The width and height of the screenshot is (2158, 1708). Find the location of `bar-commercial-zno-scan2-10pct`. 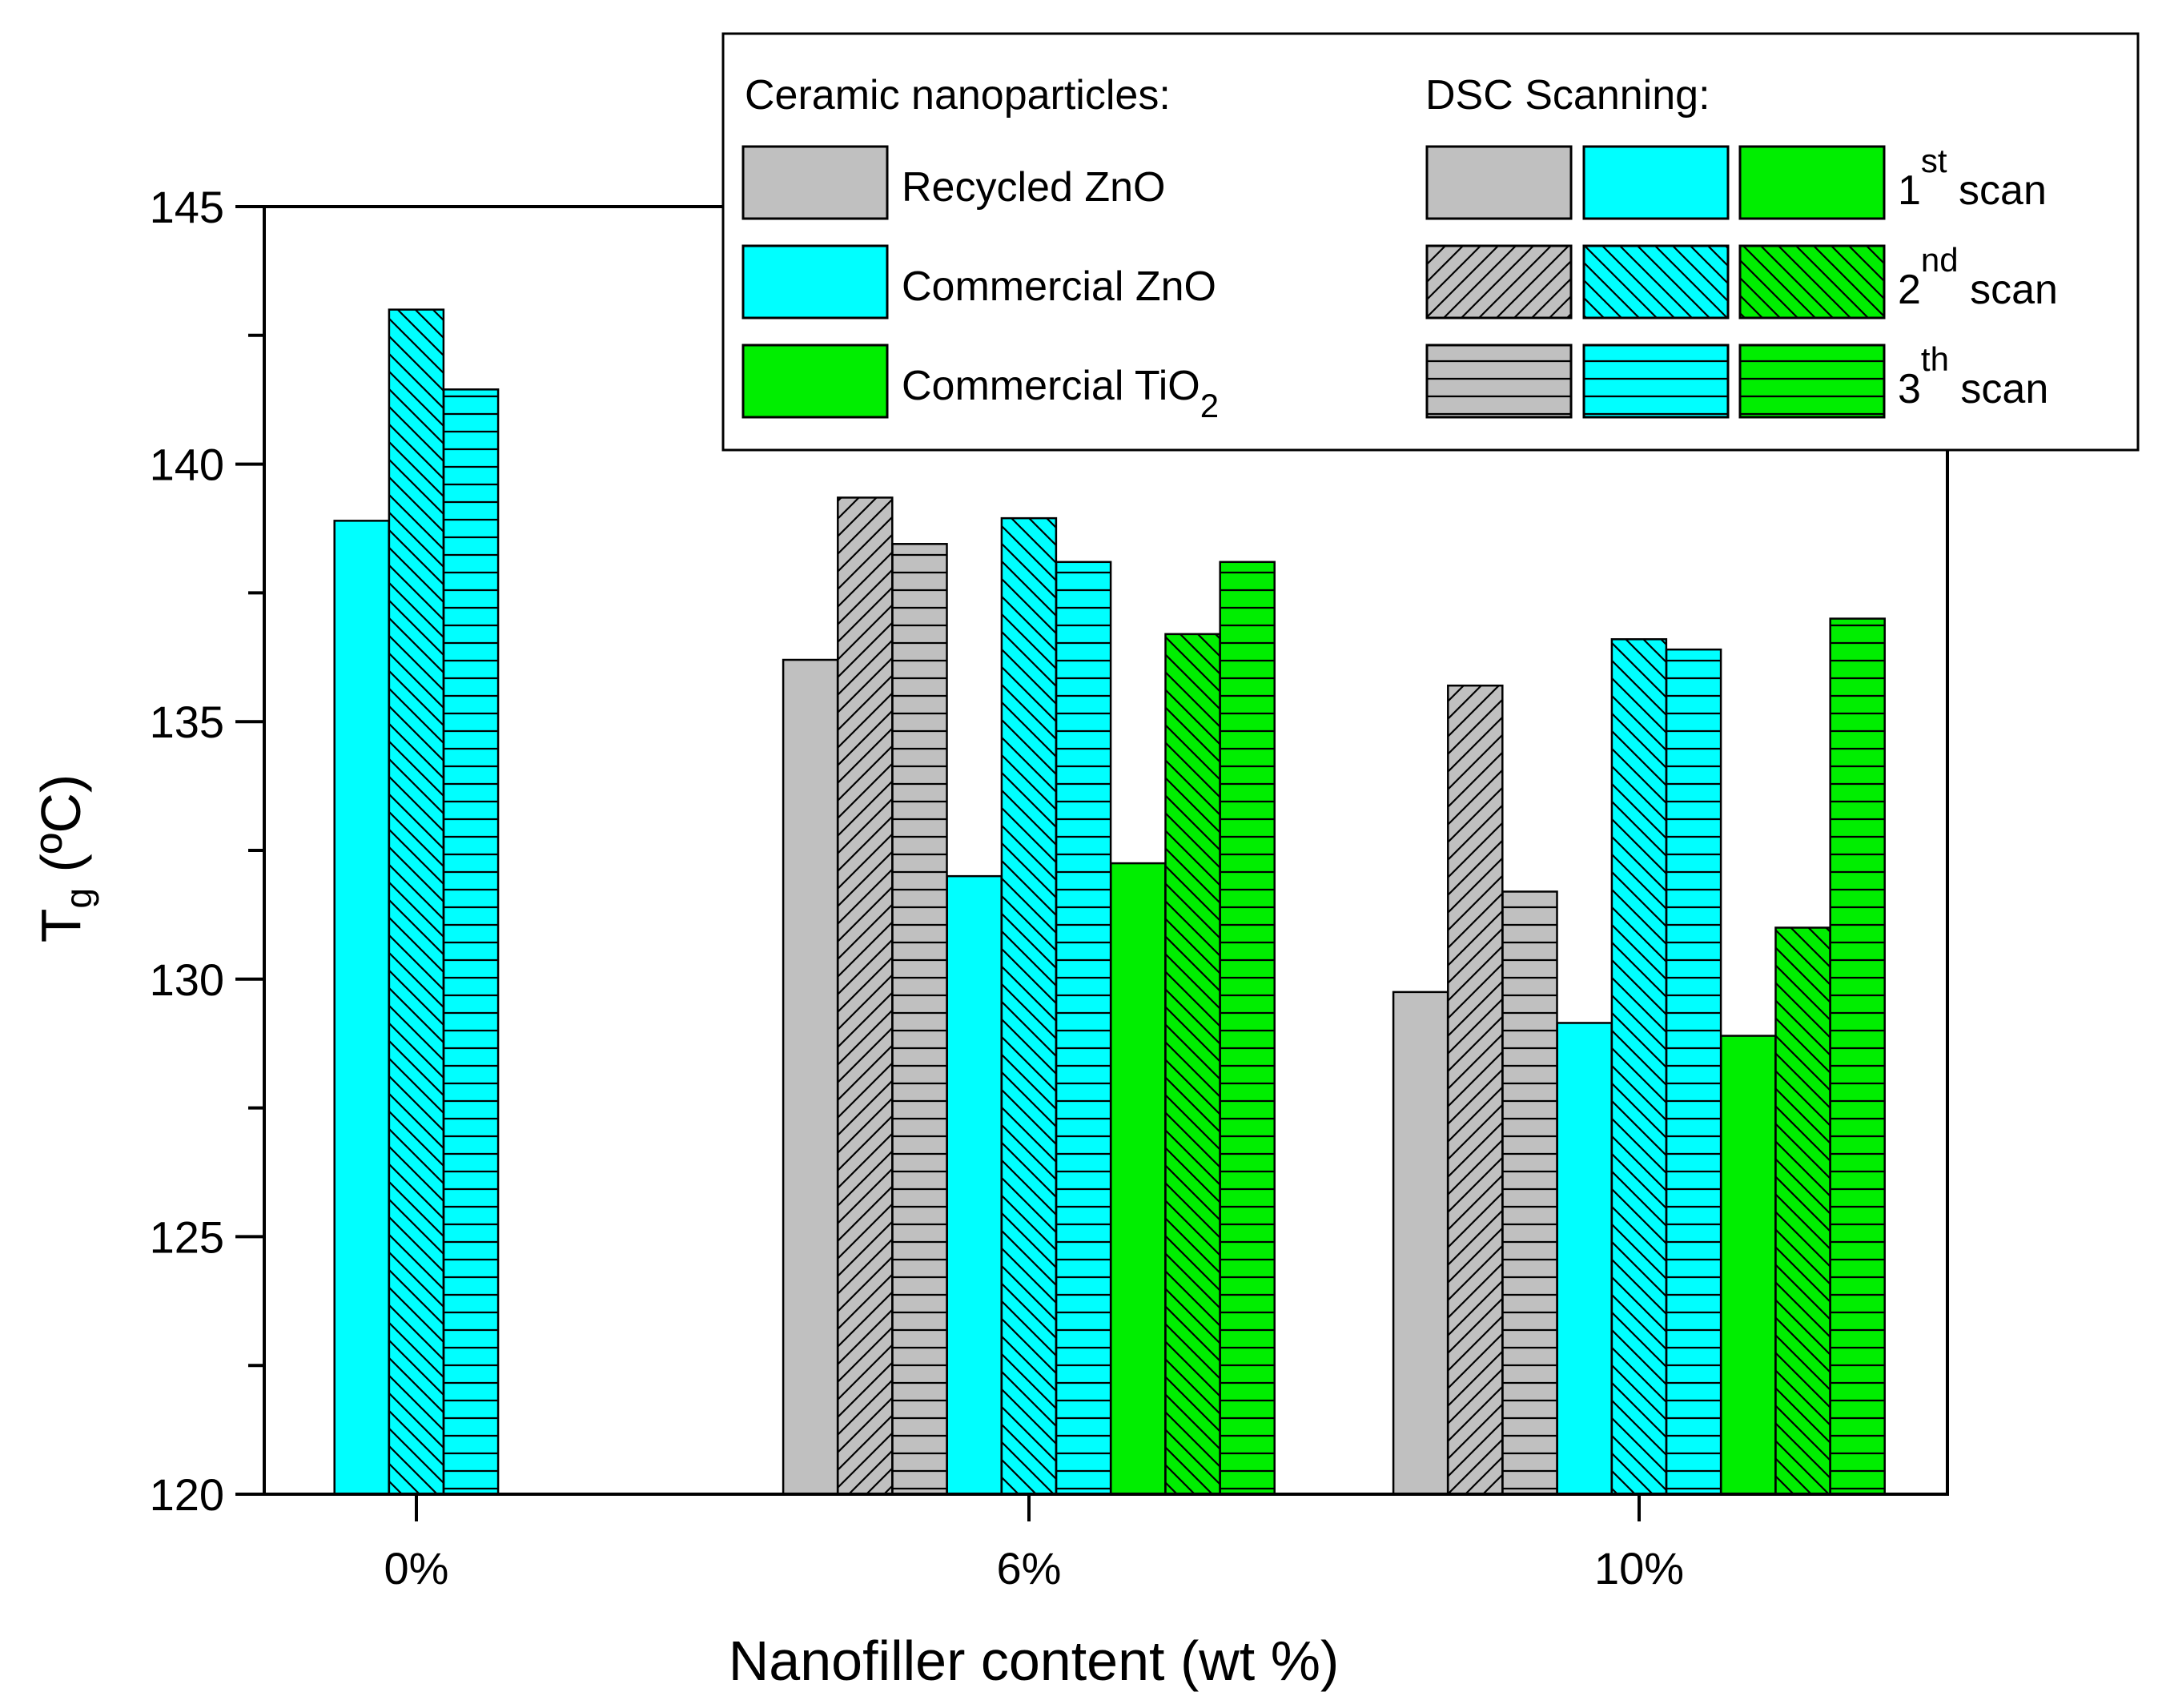

bar-commercial-zno-scan2-10pct is located at coordinates (1639, 1067).